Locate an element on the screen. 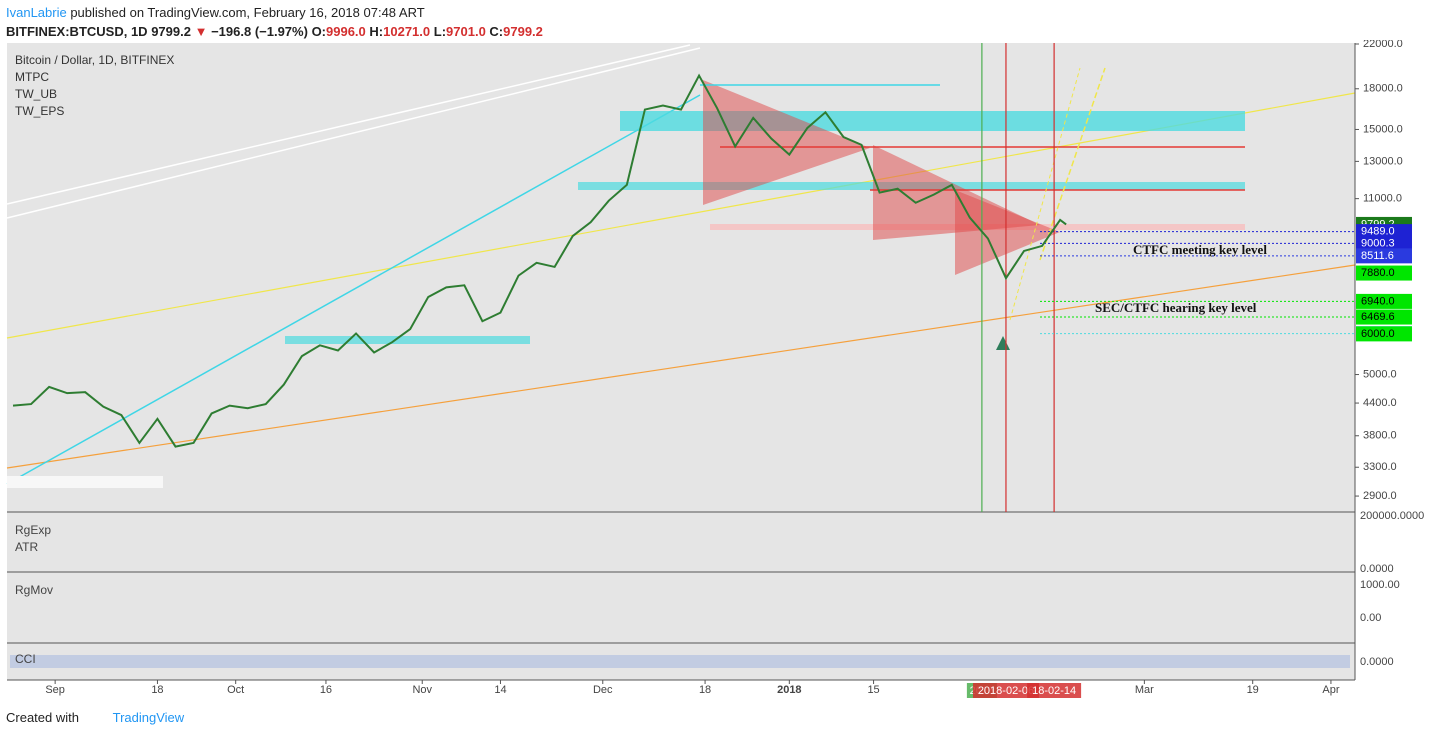 The width and height of the screenshot is (1438, 736). y-tick-label: 11000.0 is located at coordinates (1382, 199).